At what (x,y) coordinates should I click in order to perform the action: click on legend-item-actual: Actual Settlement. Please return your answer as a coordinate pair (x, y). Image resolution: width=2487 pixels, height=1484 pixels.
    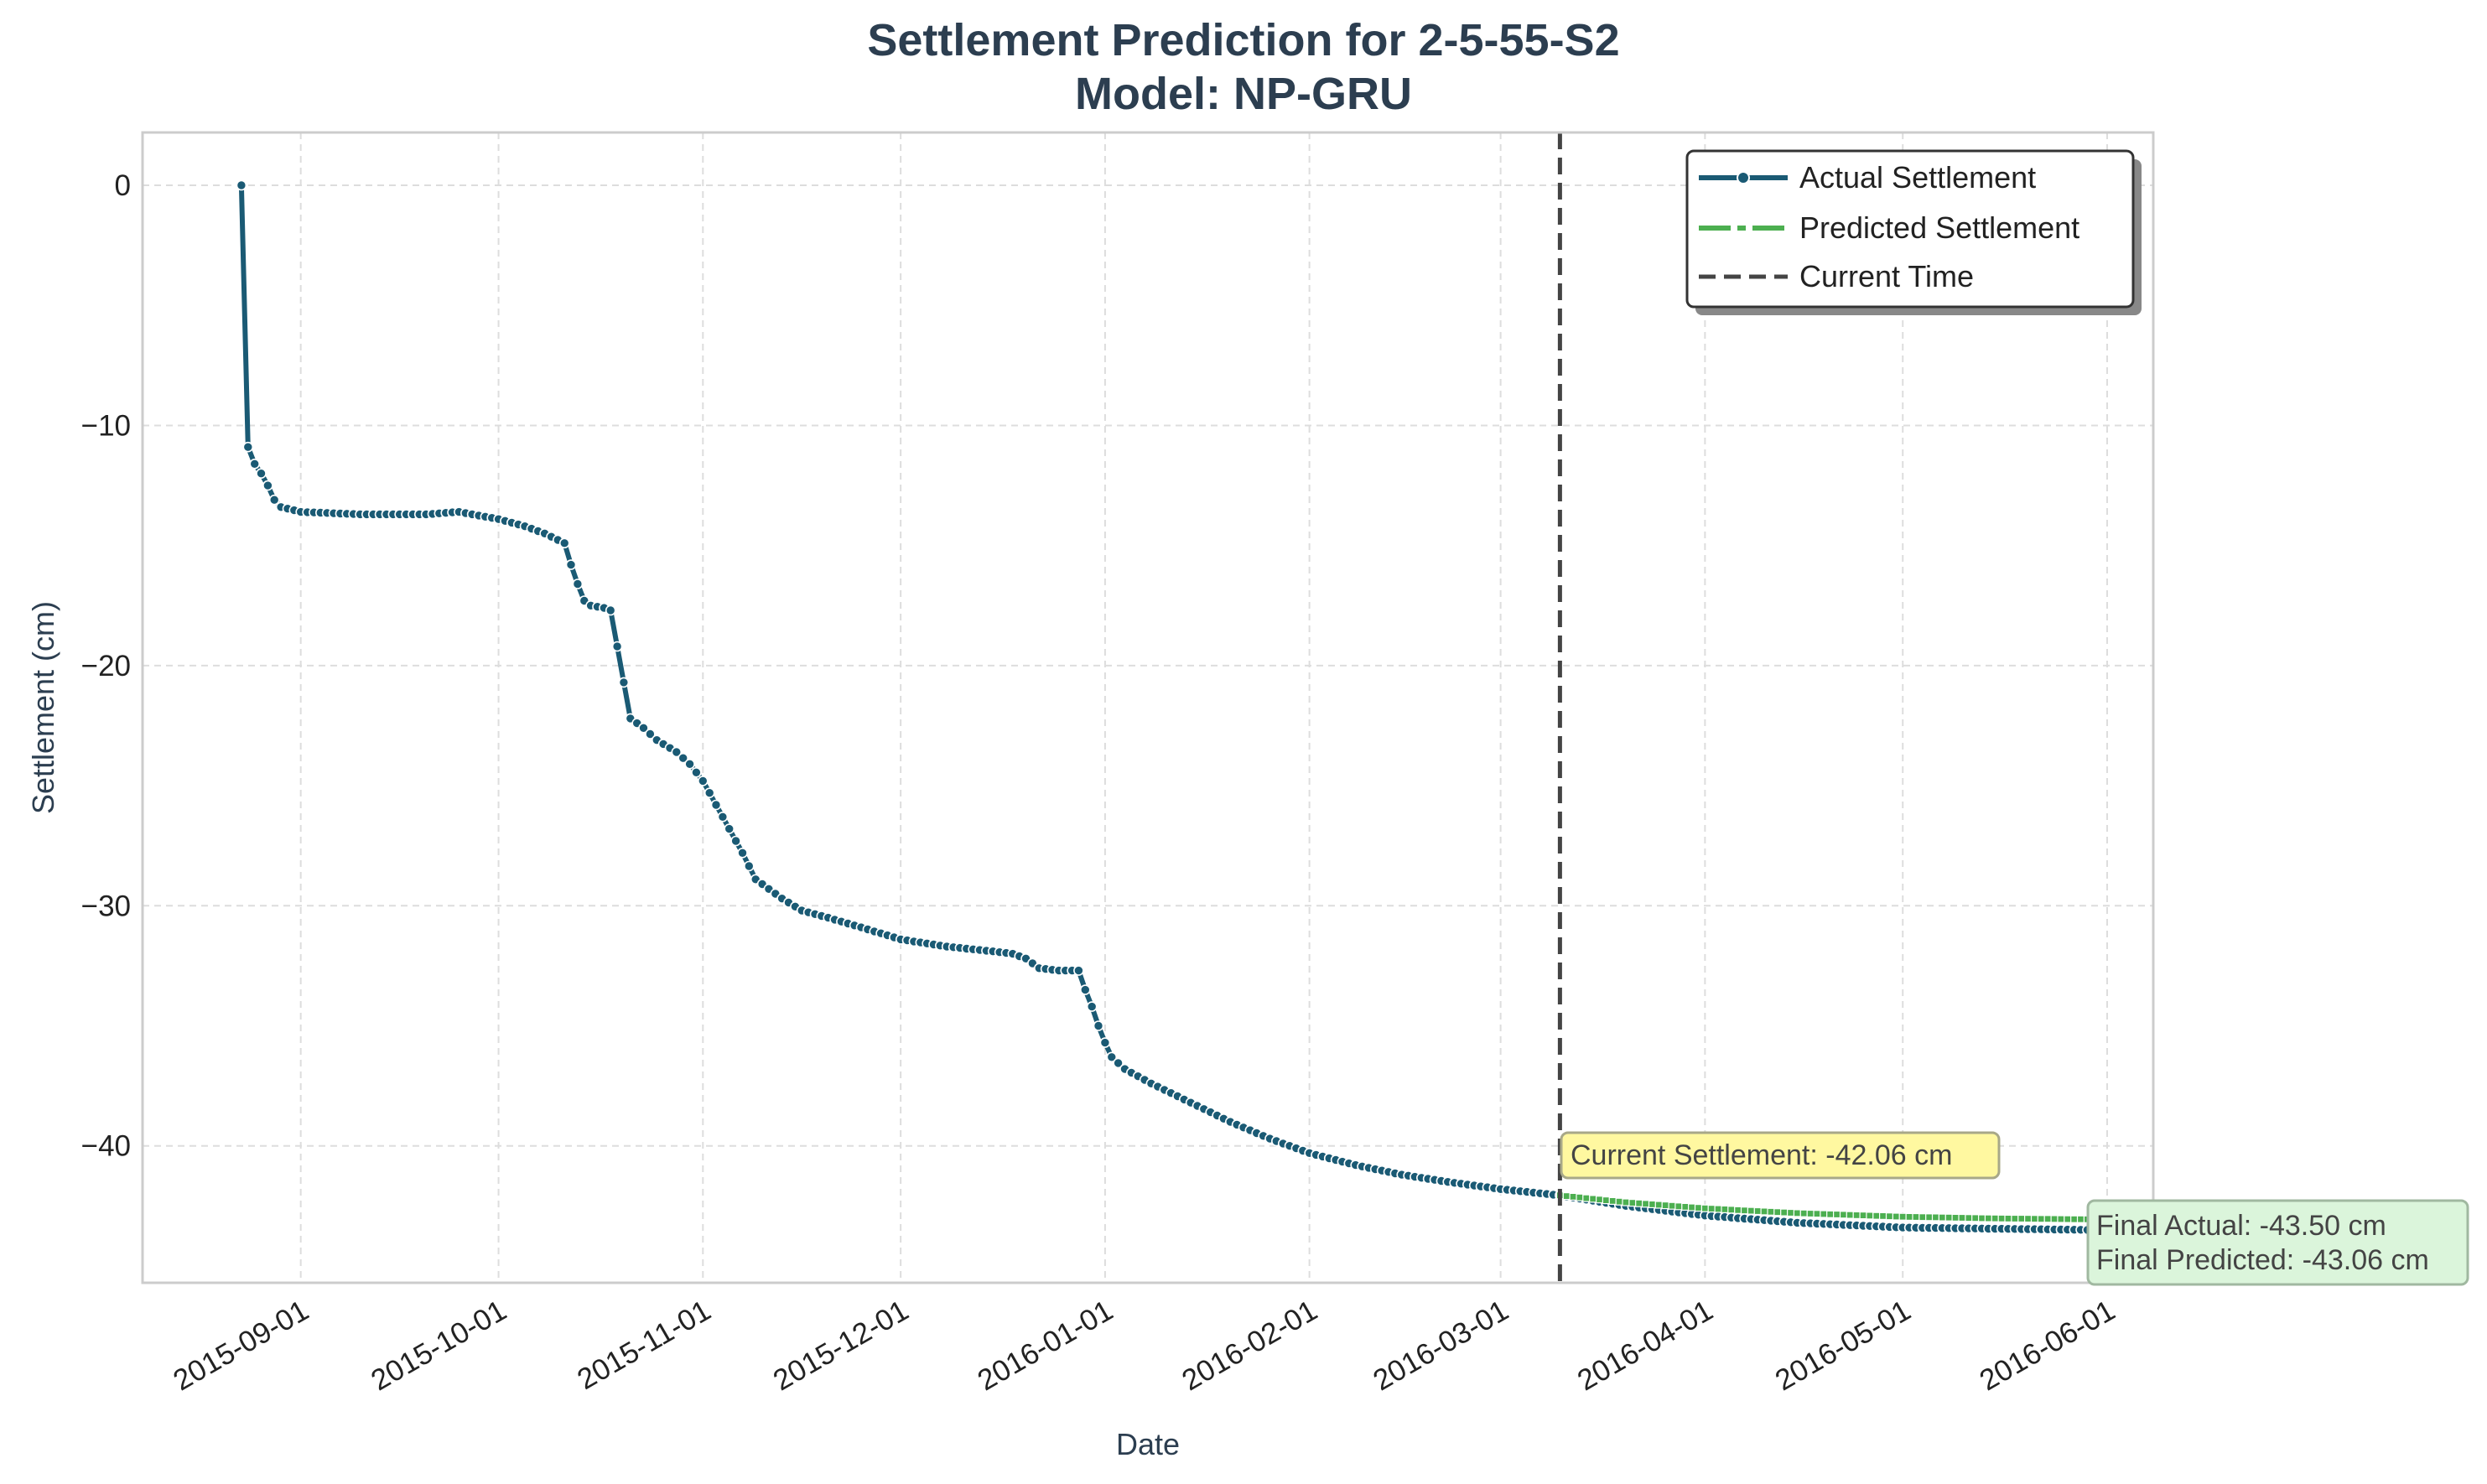
    Looking at the image, I should click on (1867, 177).